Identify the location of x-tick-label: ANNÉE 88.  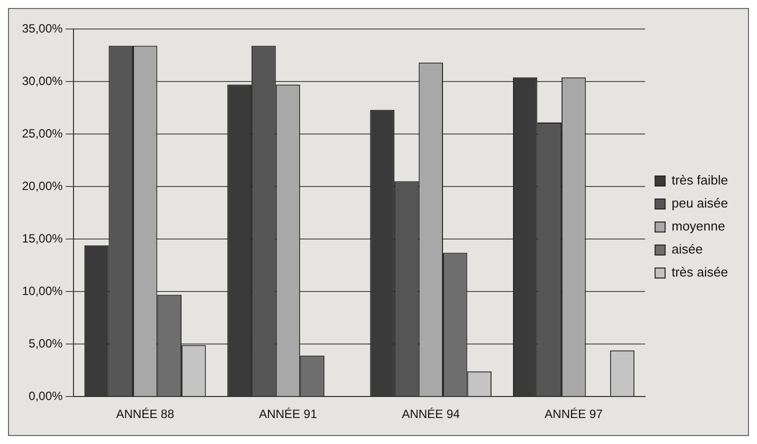
(145, 414).